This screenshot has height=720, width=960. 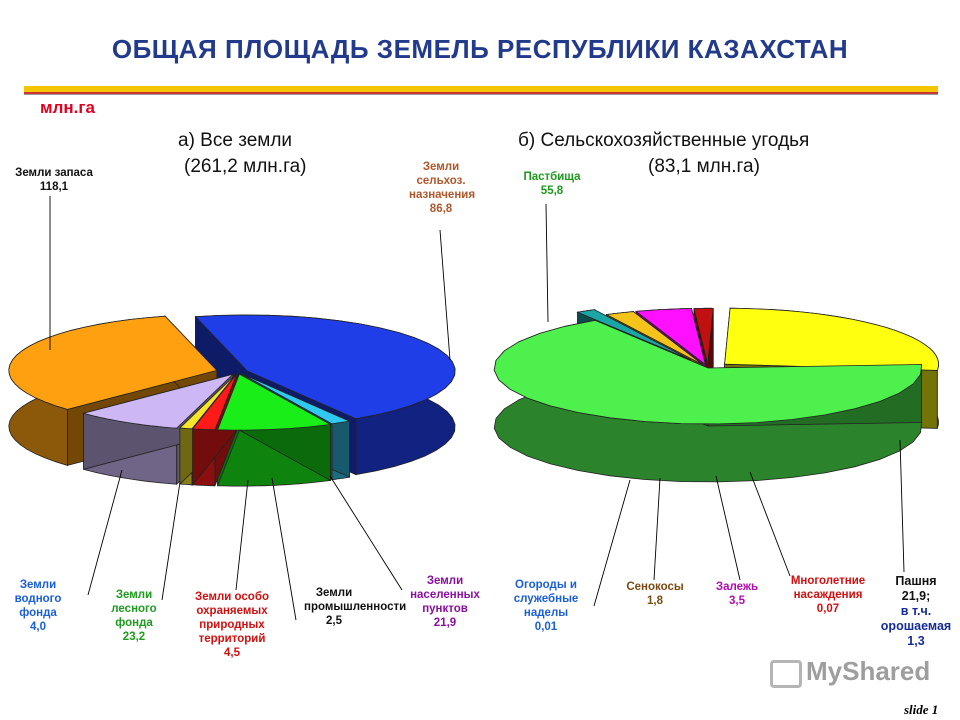 What do you see at coordinates (284, 549) in the screenshot?
I see `leader-prom` at bounding box center [284, 549].